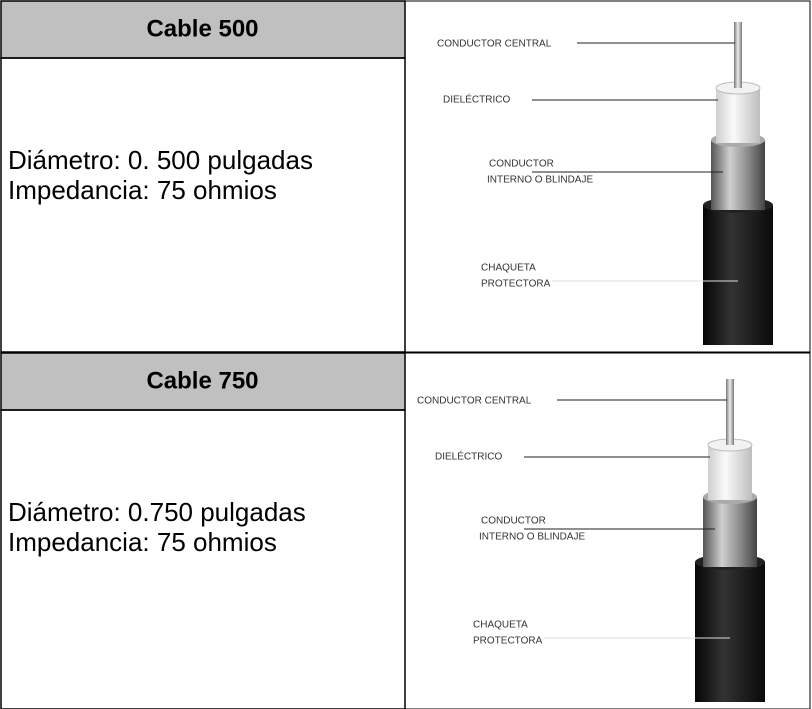 The width and height of the screenshot is (812, 709). Describe the element at coordinates (160, 160) in the screenshot. I see `spec-line: Diámetro: 0. 500 pulgadas` at that location.